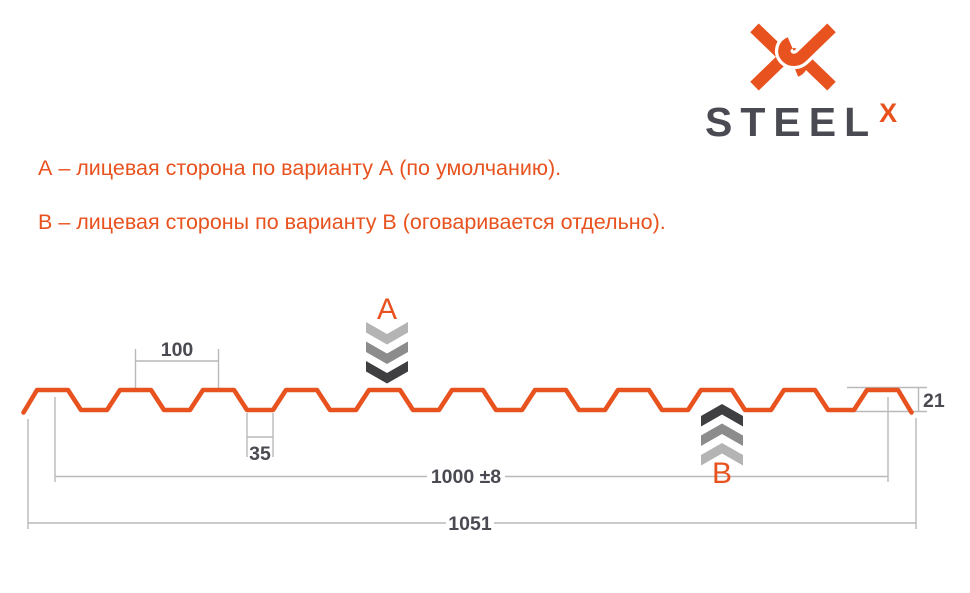 The image size is (970, 593). What do you see at coordinates (177, 350) in the screenshot?
I see `pitch-dim-label: 100` at bounding box center [177, 350].